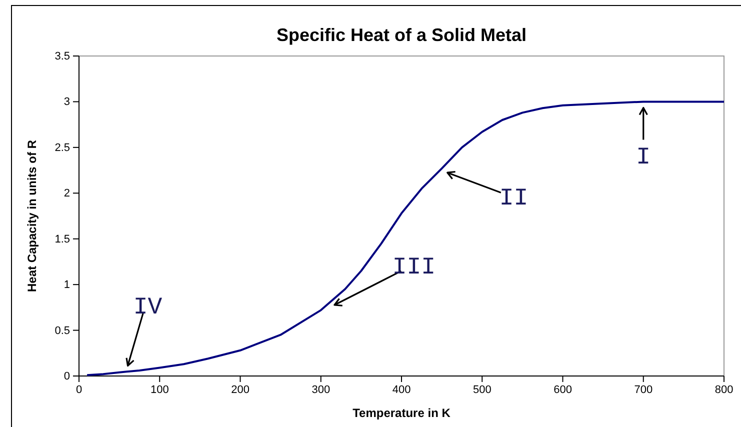  What do you see at coordinates (62, 239) in the screenshot?
I see `y-tick-label: 1.5` at bounding box center [62, 239].